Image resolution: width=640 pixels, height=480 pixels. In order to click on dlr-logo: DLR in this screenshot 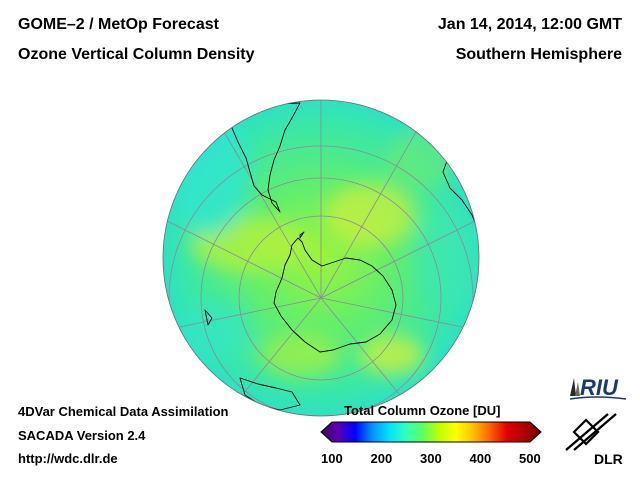, I will do `click(594, 440)`.